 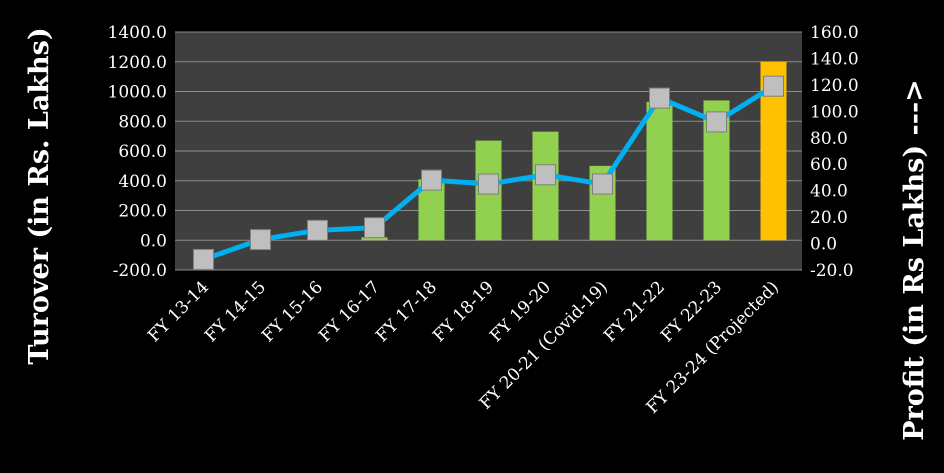 What do you see at coordinates (914, 260) in the screenshot?
I see `right-axis-title: Profit (in Rs Lakhs) --->` at bounding box center [914, 260].